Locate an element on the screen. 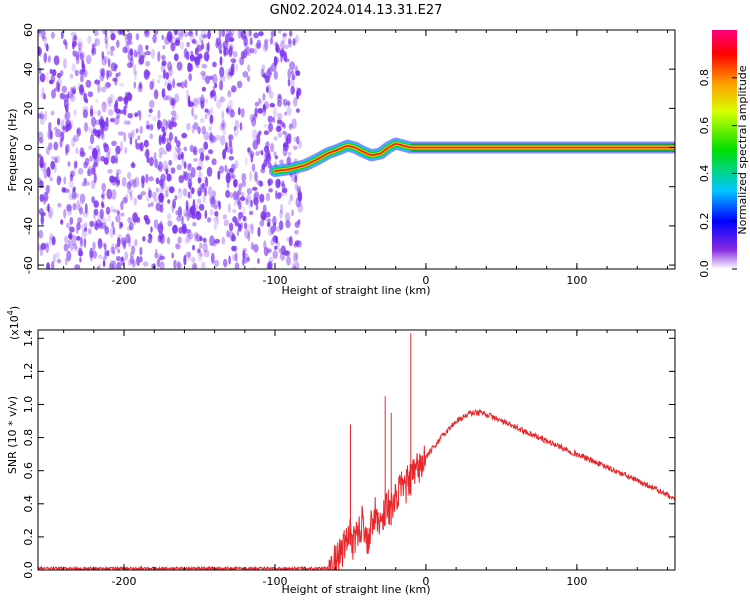 The height and width of the screenshot is (600, 750). heatmap-x-tick-label: 0 is located at coordinates (425, 280).